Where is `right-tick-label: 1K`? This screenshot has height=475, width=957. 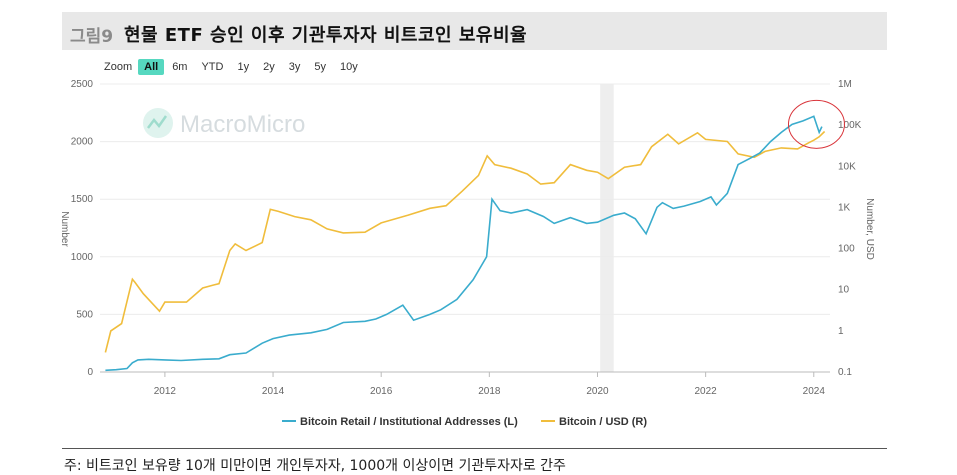 right-tick-label: 1K is located at coordinates (844, 207).